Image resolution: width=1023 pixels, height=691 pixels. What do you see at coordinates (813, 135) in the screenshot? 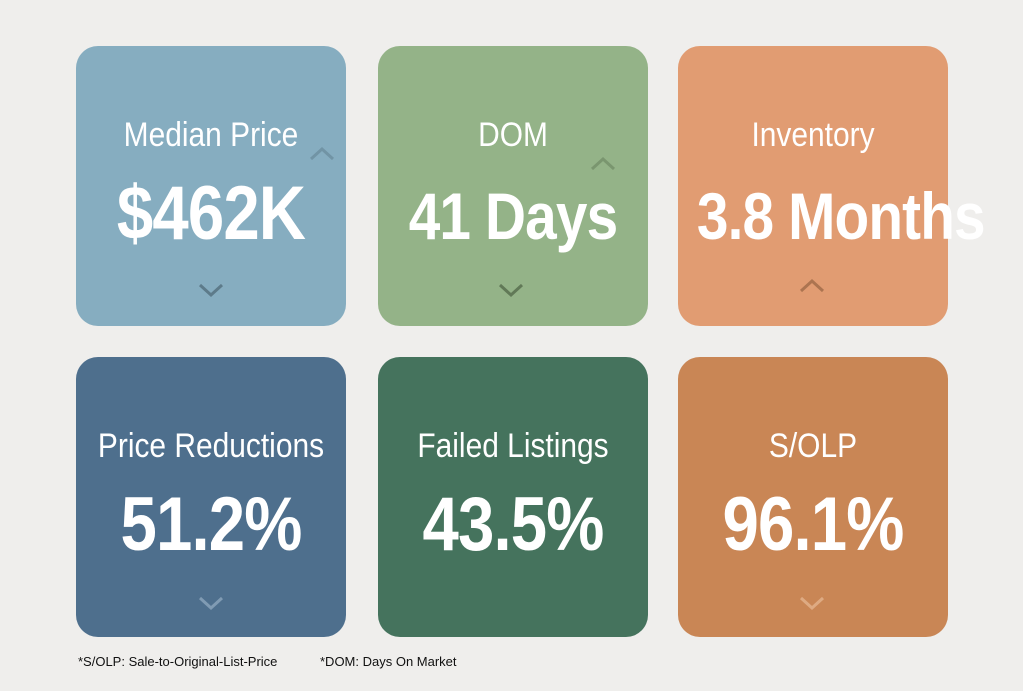
I see `card-label: Inventory` at bounding box center [813, 135].